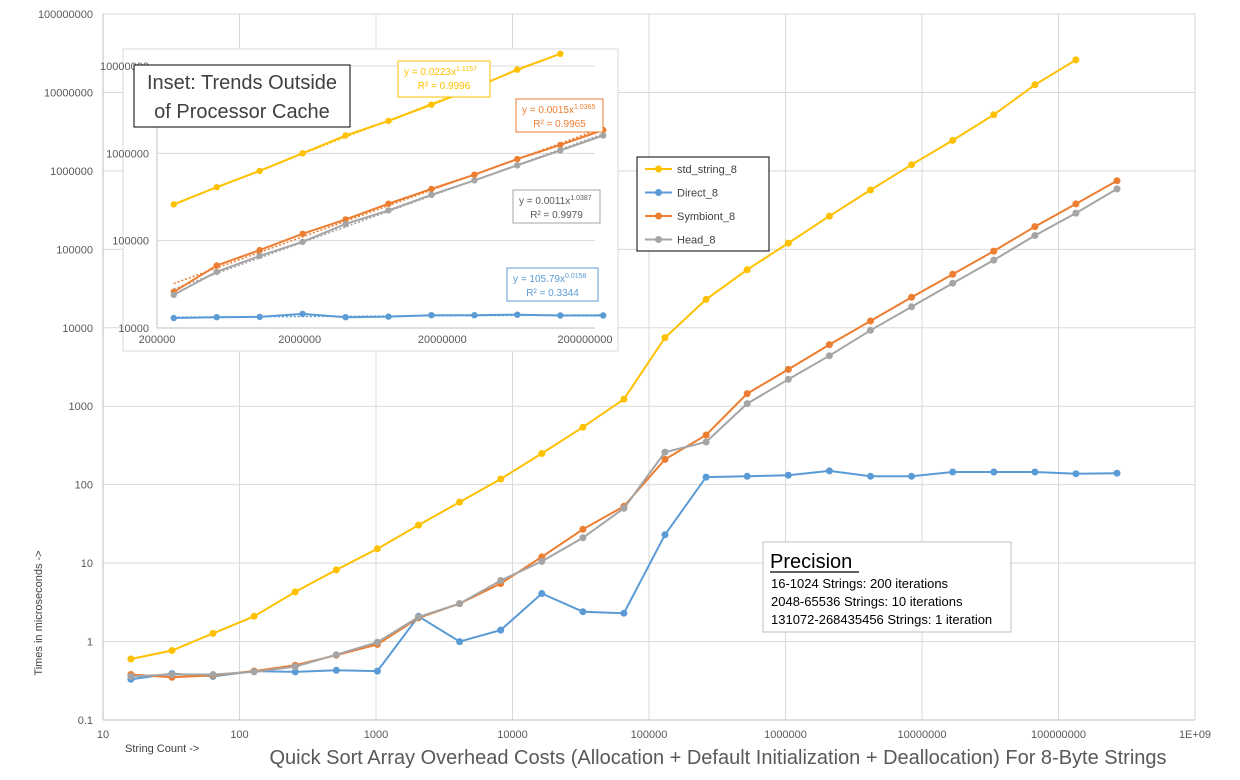 The height and width of the screenshot is (780, 1240). Describe the element at coordinates (85, 721) in the screenshot. I see `y-tick-label: 0.1` at that location.